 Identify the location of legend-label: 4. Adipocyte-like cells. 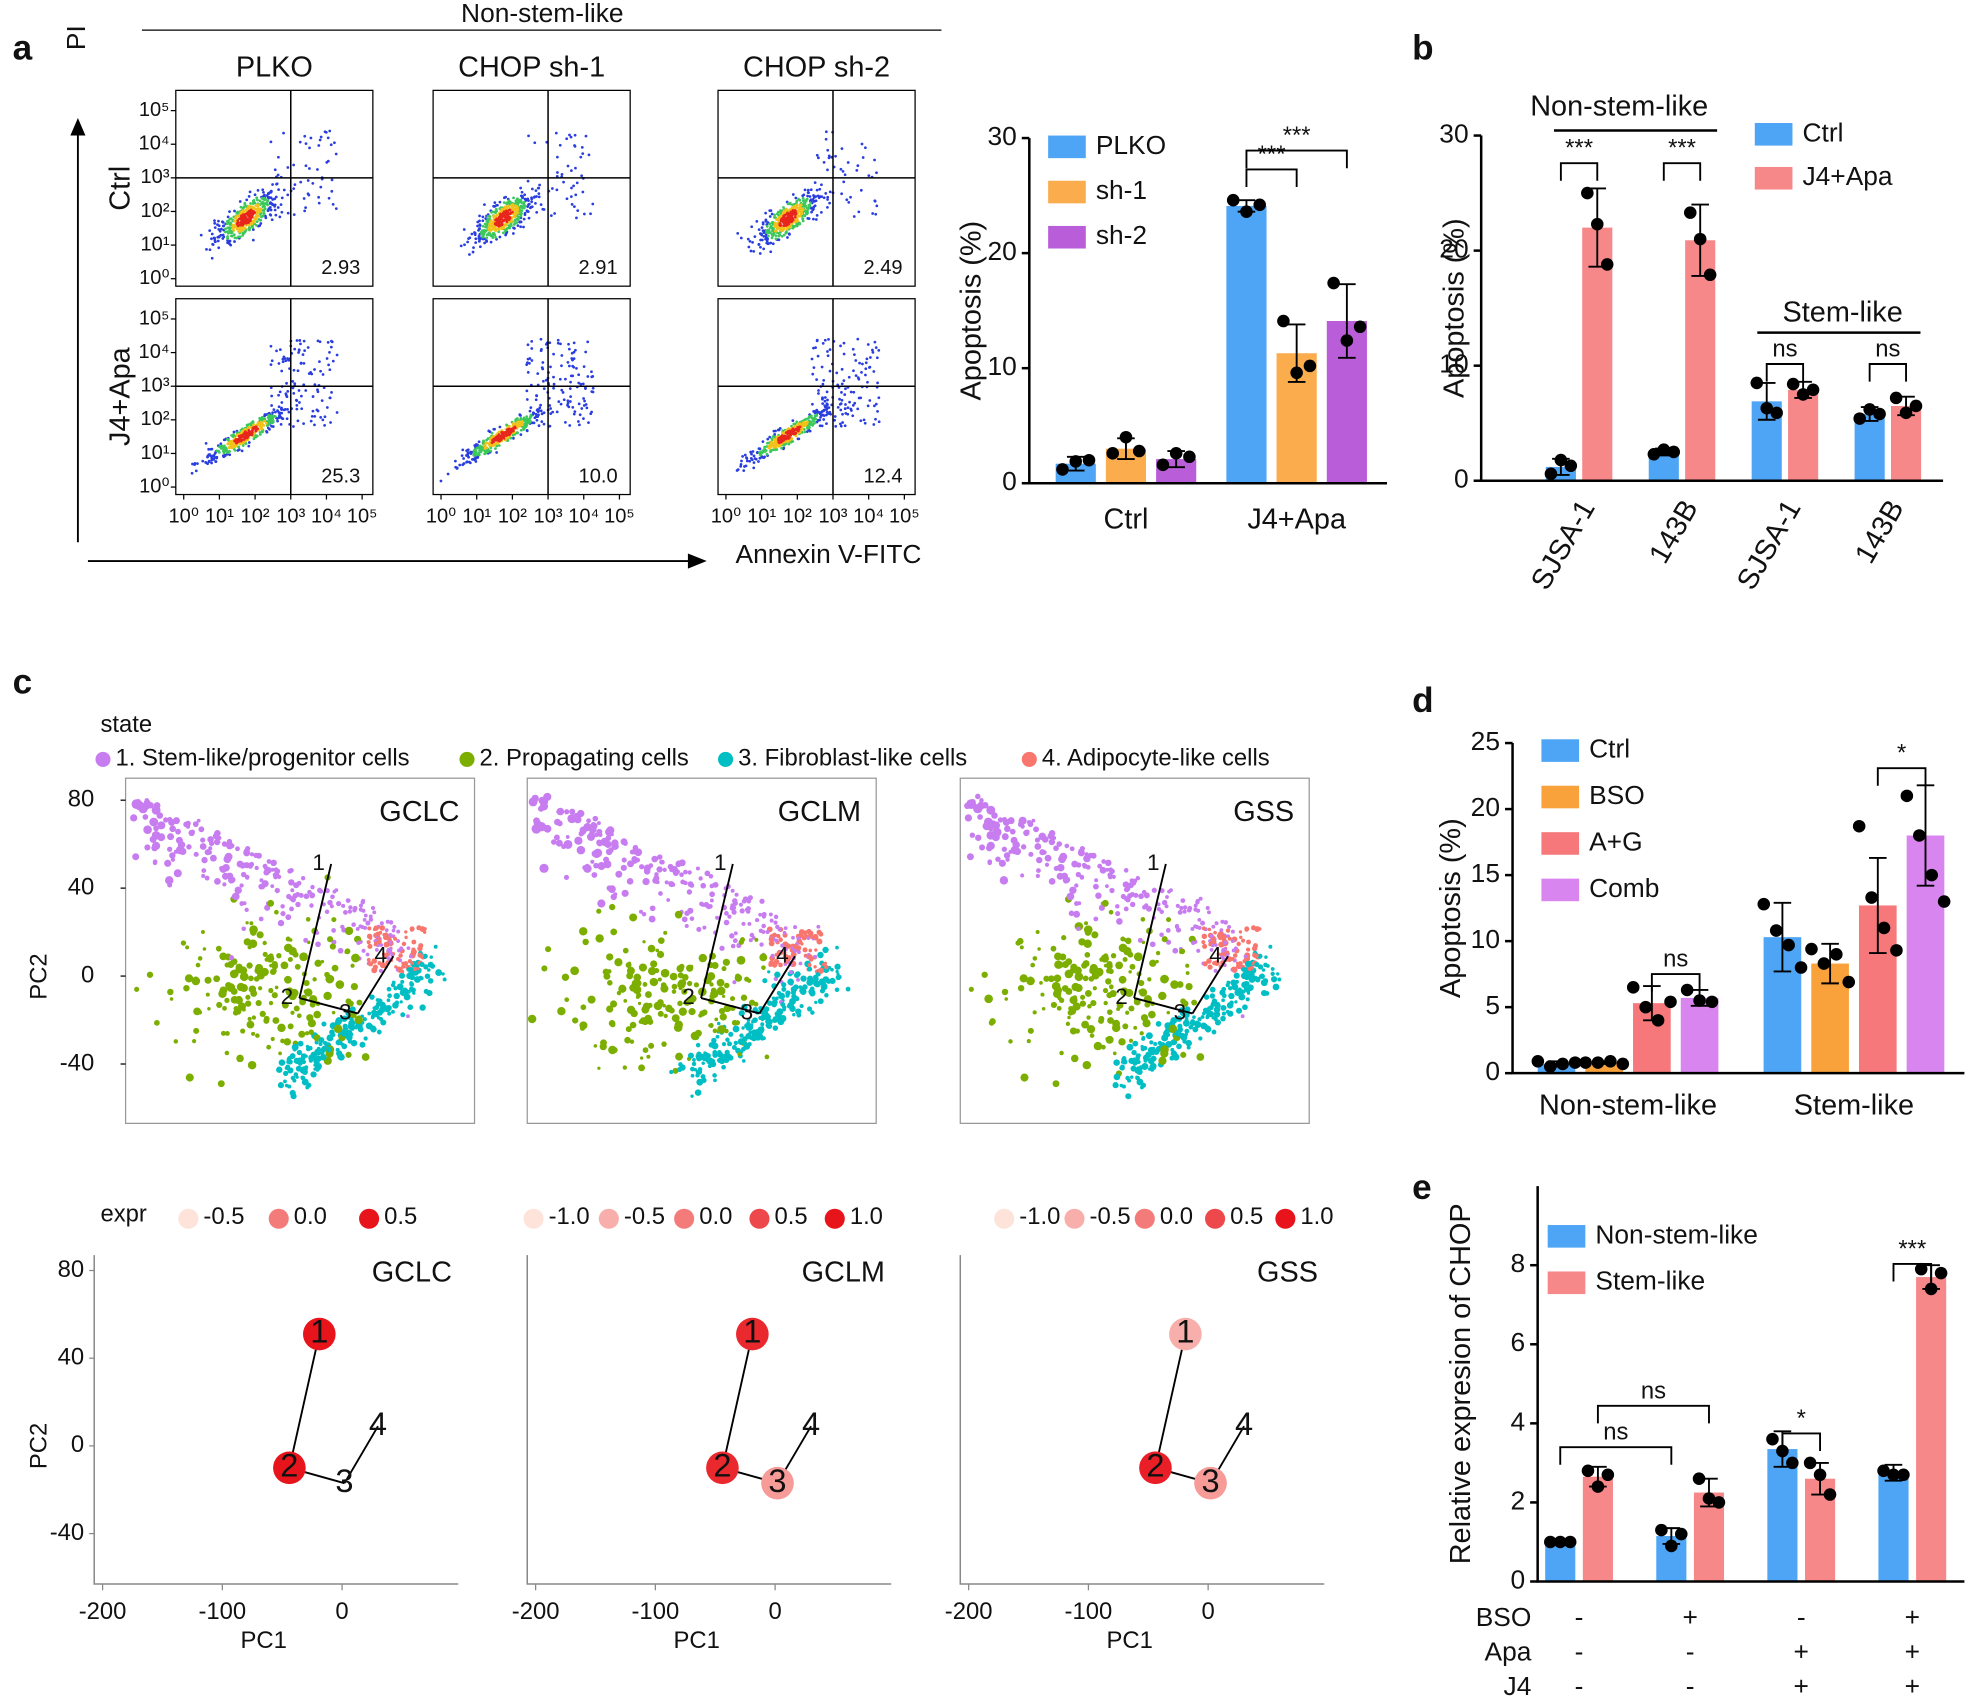
(1156, 758).